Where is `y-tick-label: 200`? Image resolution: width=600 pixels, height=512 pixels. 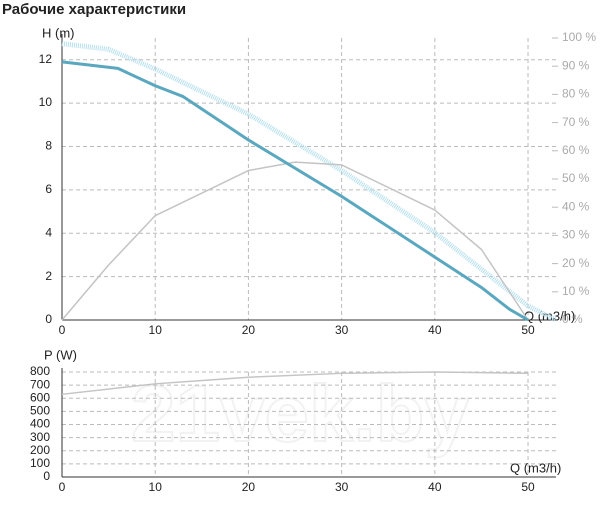
y-tick-label: 200 is located at coordinates (40, 450).